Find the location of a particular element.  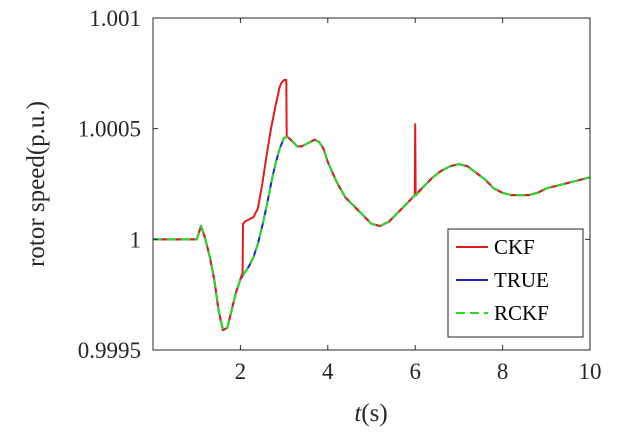

x-tick-label: 4 is located at coordinates (328, 371).